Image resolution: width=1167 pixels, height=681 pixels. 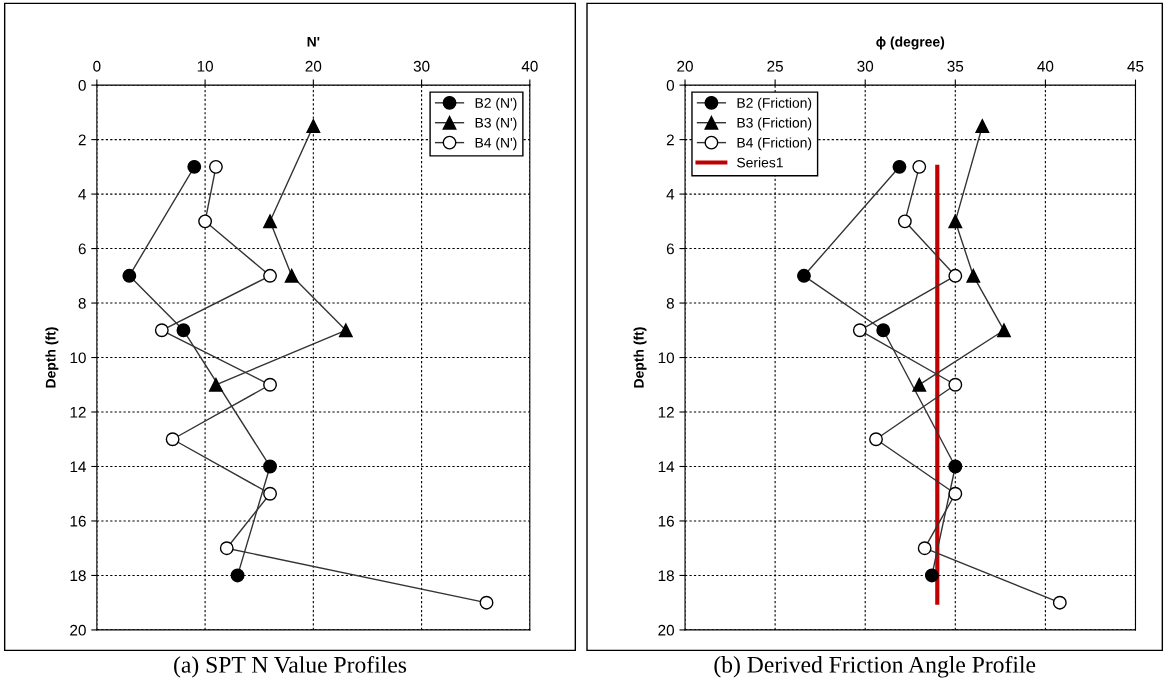 I want to click on x-axis-title: N', so click(x=313, y=42).